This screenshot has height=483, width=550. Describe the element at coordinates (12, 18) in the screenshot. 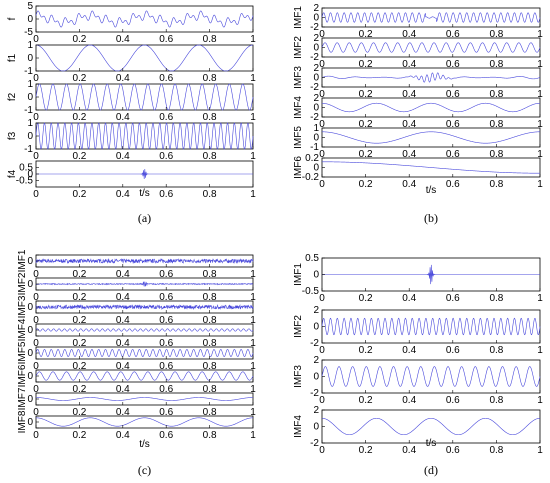

I see `y-axis-label: f` at that location.